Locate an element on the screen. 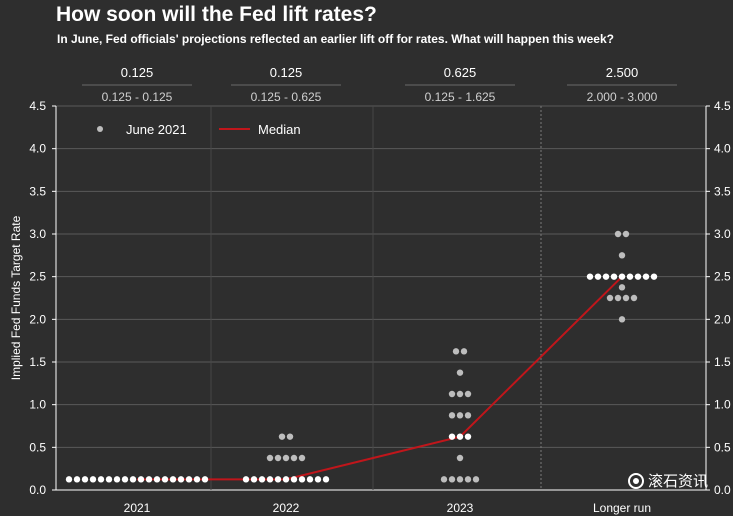 Image resolution: width=733 pixels, height=516 pixels. median-header-label: 2.500 is located at coordinates (622, 72).